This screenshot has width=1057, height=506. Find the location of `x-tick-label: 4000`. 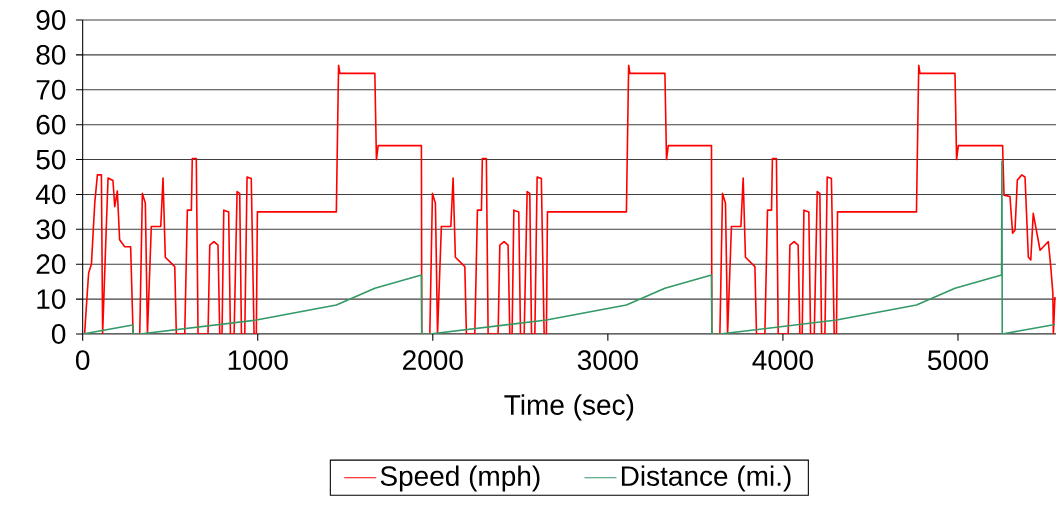

x-tick-label: 4000 is located at coordinates (782, 360).